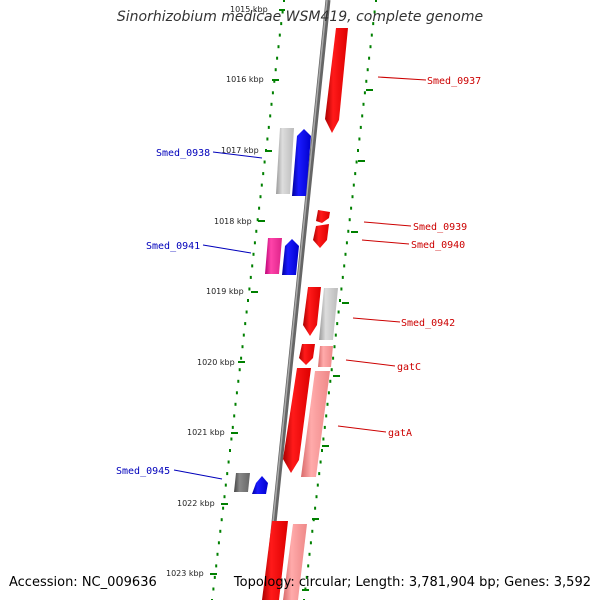  Describe the element at coordinates (428, 323) in the screenshot. I see `gene-label-smed-0942: Smed_0942` at that location.